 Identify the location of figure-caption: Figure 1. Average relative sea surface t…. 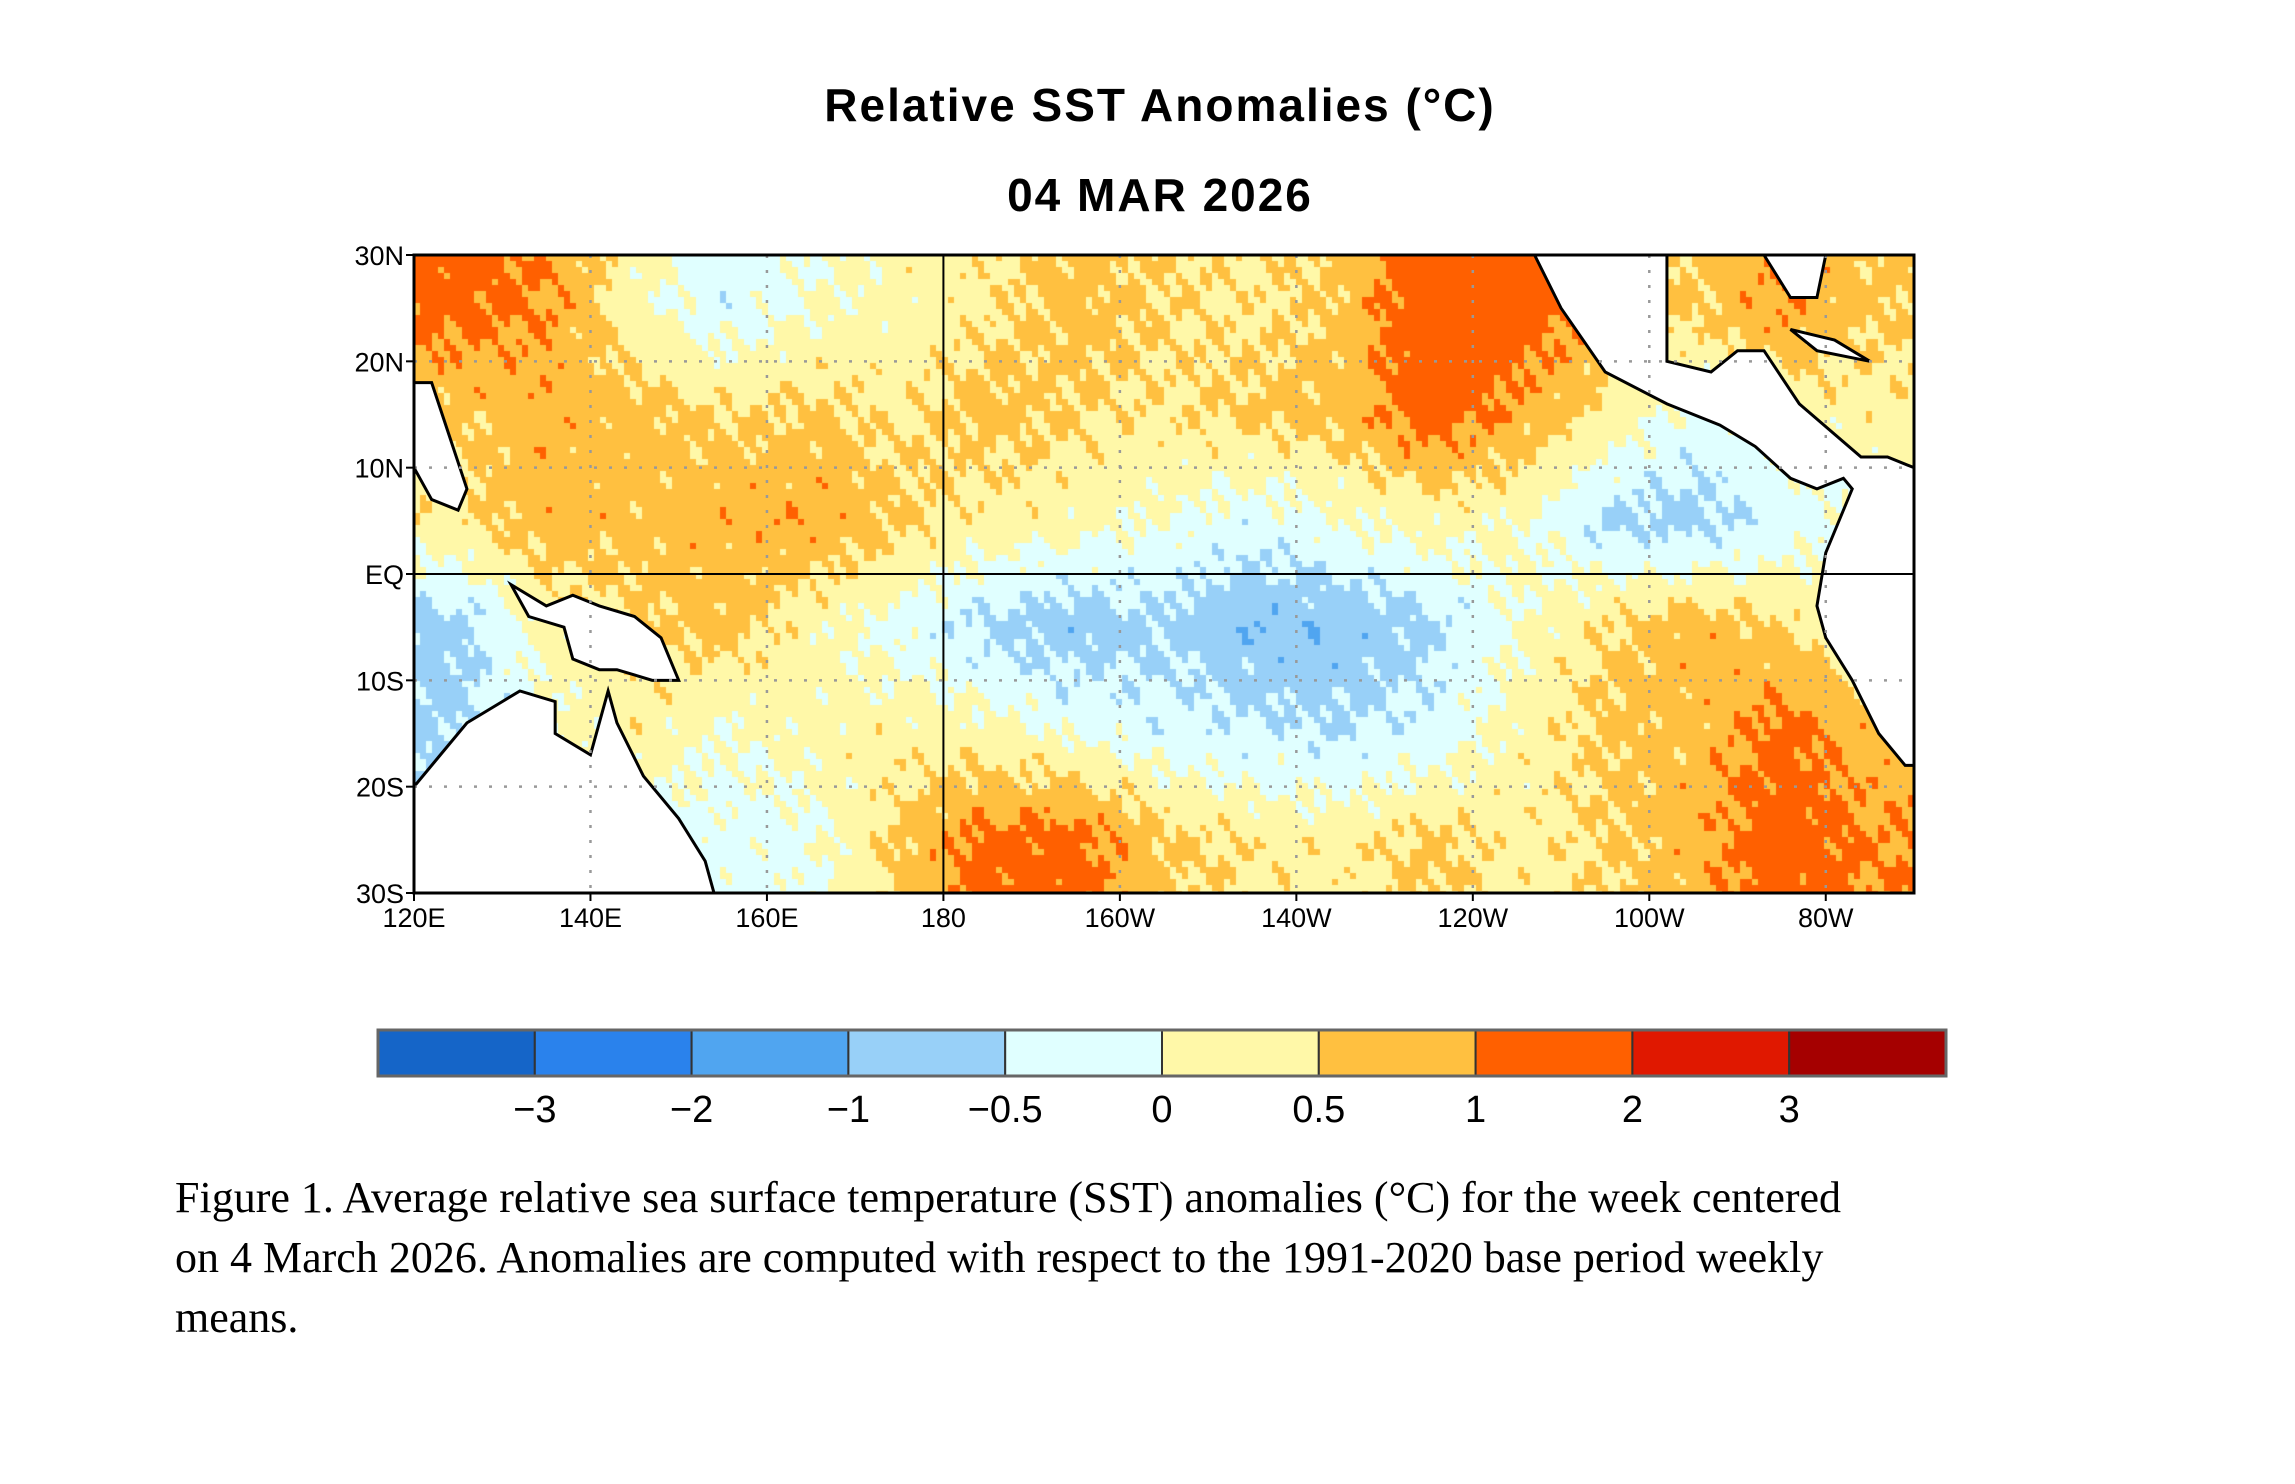
(1155, 1258).